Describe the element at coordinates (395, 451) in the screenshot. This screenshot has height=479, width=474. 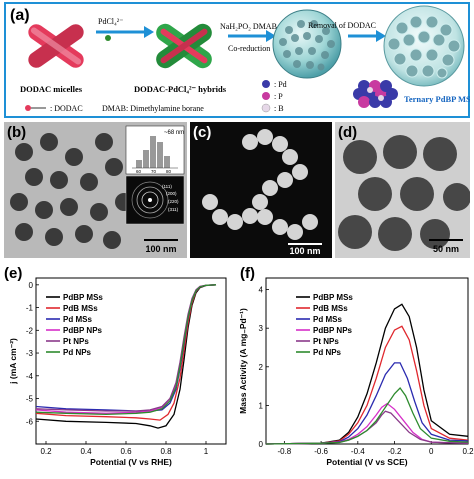
I see `x-tick-label: -0.2` at that location.